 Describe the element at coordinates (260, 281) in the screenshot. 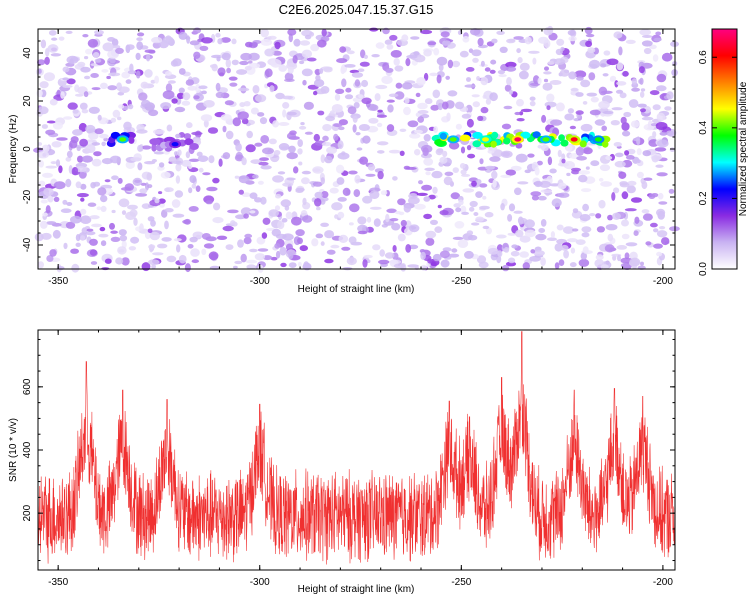

I see `x-tick-label: -300` at that location.